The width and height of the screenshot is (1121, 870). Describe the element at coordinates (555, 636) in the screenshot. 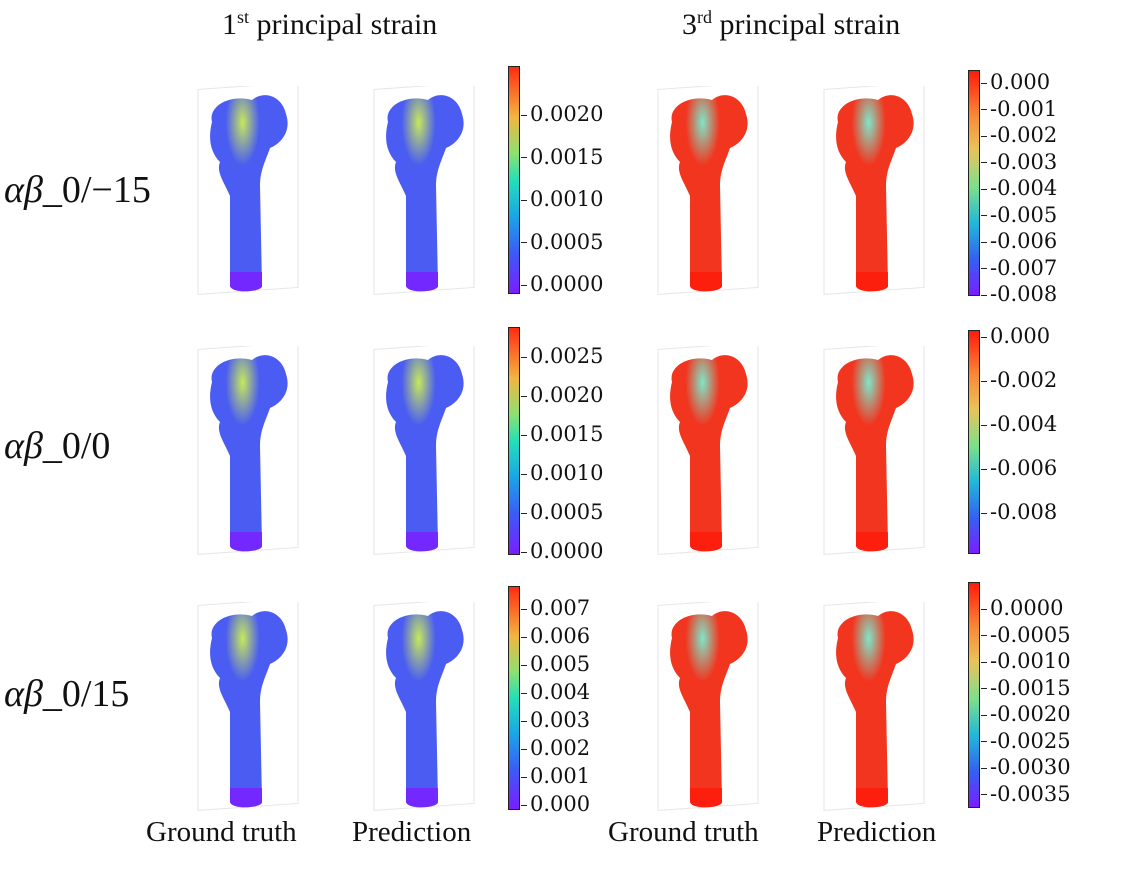

I see `colorbar-tick-r3_first-1: 0.006` at that location.